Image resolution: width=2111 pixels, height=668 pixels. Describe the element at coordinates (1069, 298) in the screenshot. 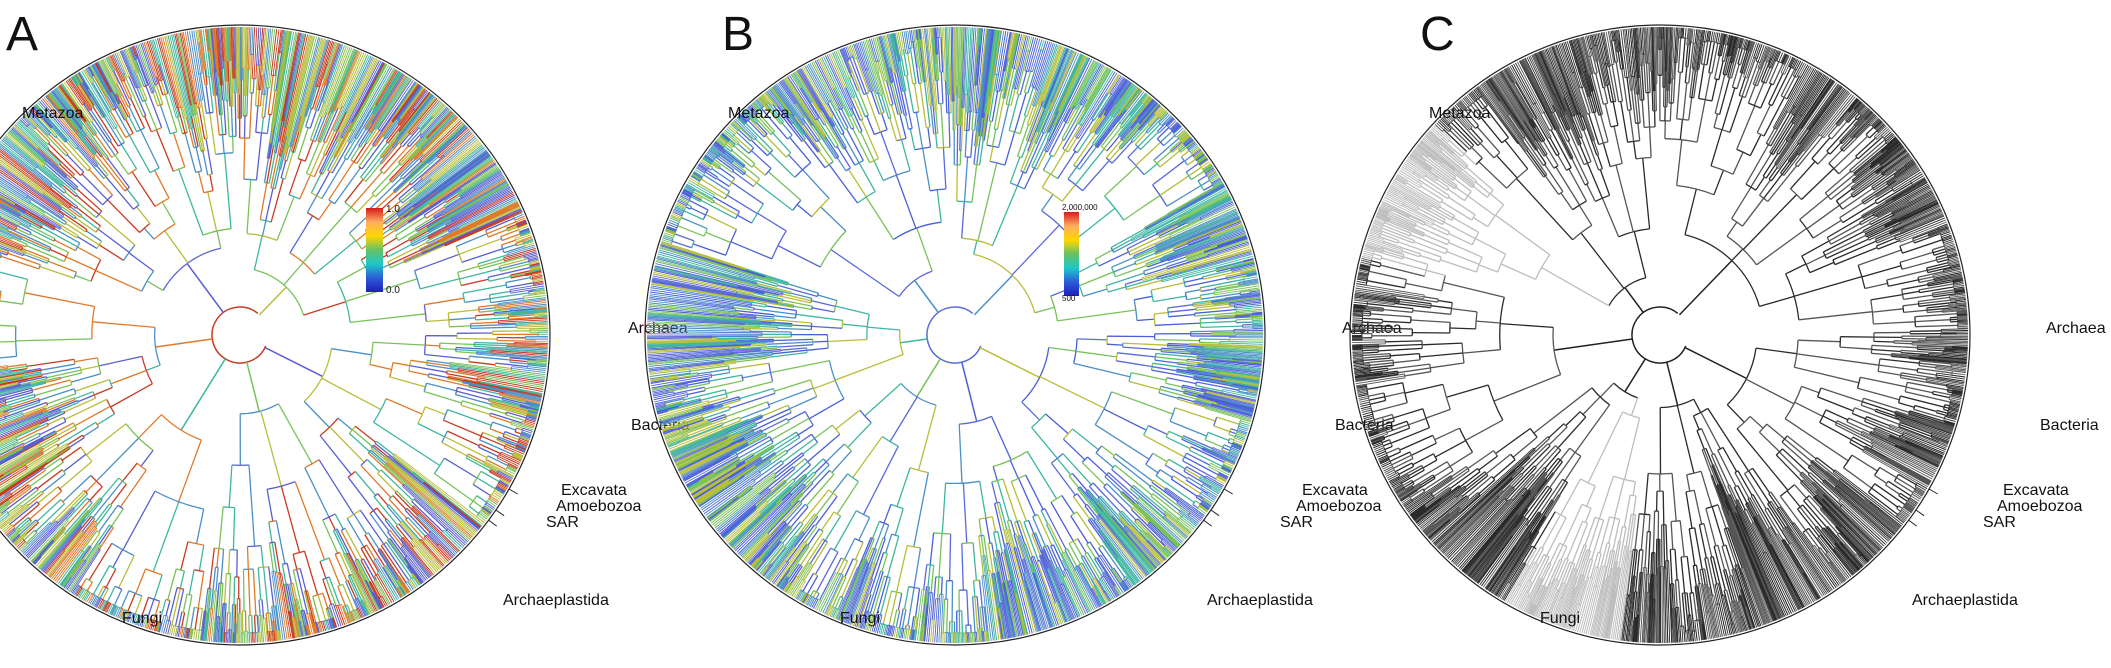

I see `legend-min-b: 500` at that location.